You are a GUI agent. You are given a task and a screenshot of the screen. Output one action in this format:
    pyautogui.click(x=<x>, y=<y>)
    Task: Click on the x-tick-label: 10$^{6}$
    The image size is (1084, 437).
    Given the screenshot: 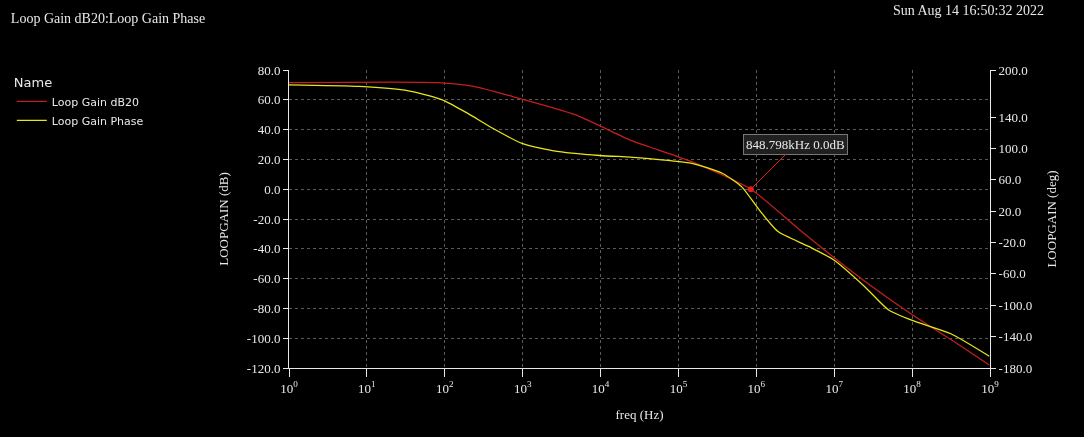 What is the action you would take?
    pyautogui.click(x=756, y=387)
    